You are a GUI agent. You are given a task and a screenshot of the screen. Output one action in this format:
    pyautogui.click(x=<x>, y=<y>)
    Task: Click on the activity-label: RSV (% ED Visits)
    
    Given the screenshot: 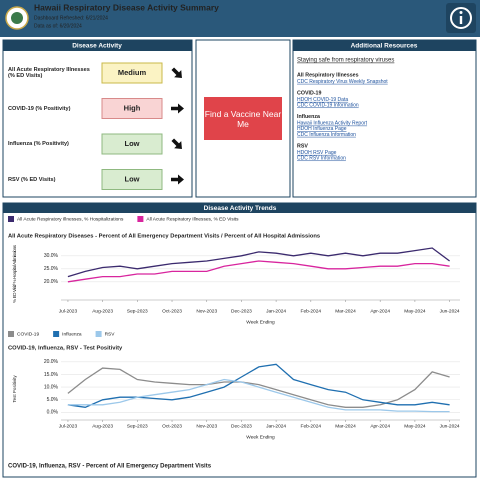 What is the action you would take?
    pyautogui.click(x=32, y=179)
    